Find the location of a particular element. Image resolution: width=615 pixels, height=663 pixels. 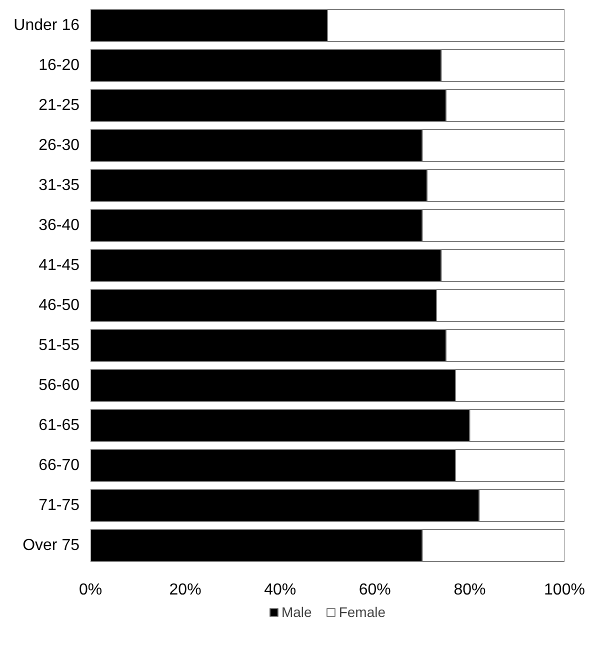

x-tick-label: 40% is located at coordinates (280, 590).